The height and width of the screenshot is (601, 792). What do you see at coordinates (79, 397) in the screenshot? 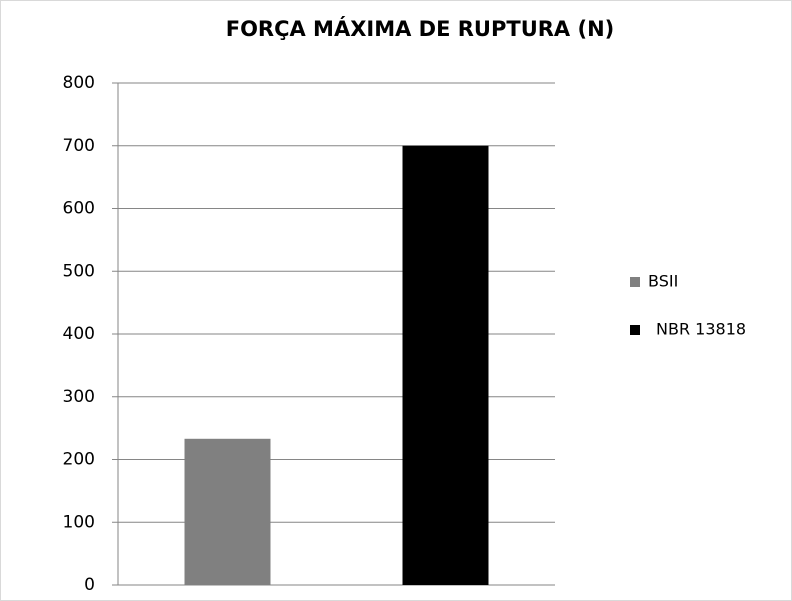
I see `y-tick-label: 300` at bounding box center [79, 397].